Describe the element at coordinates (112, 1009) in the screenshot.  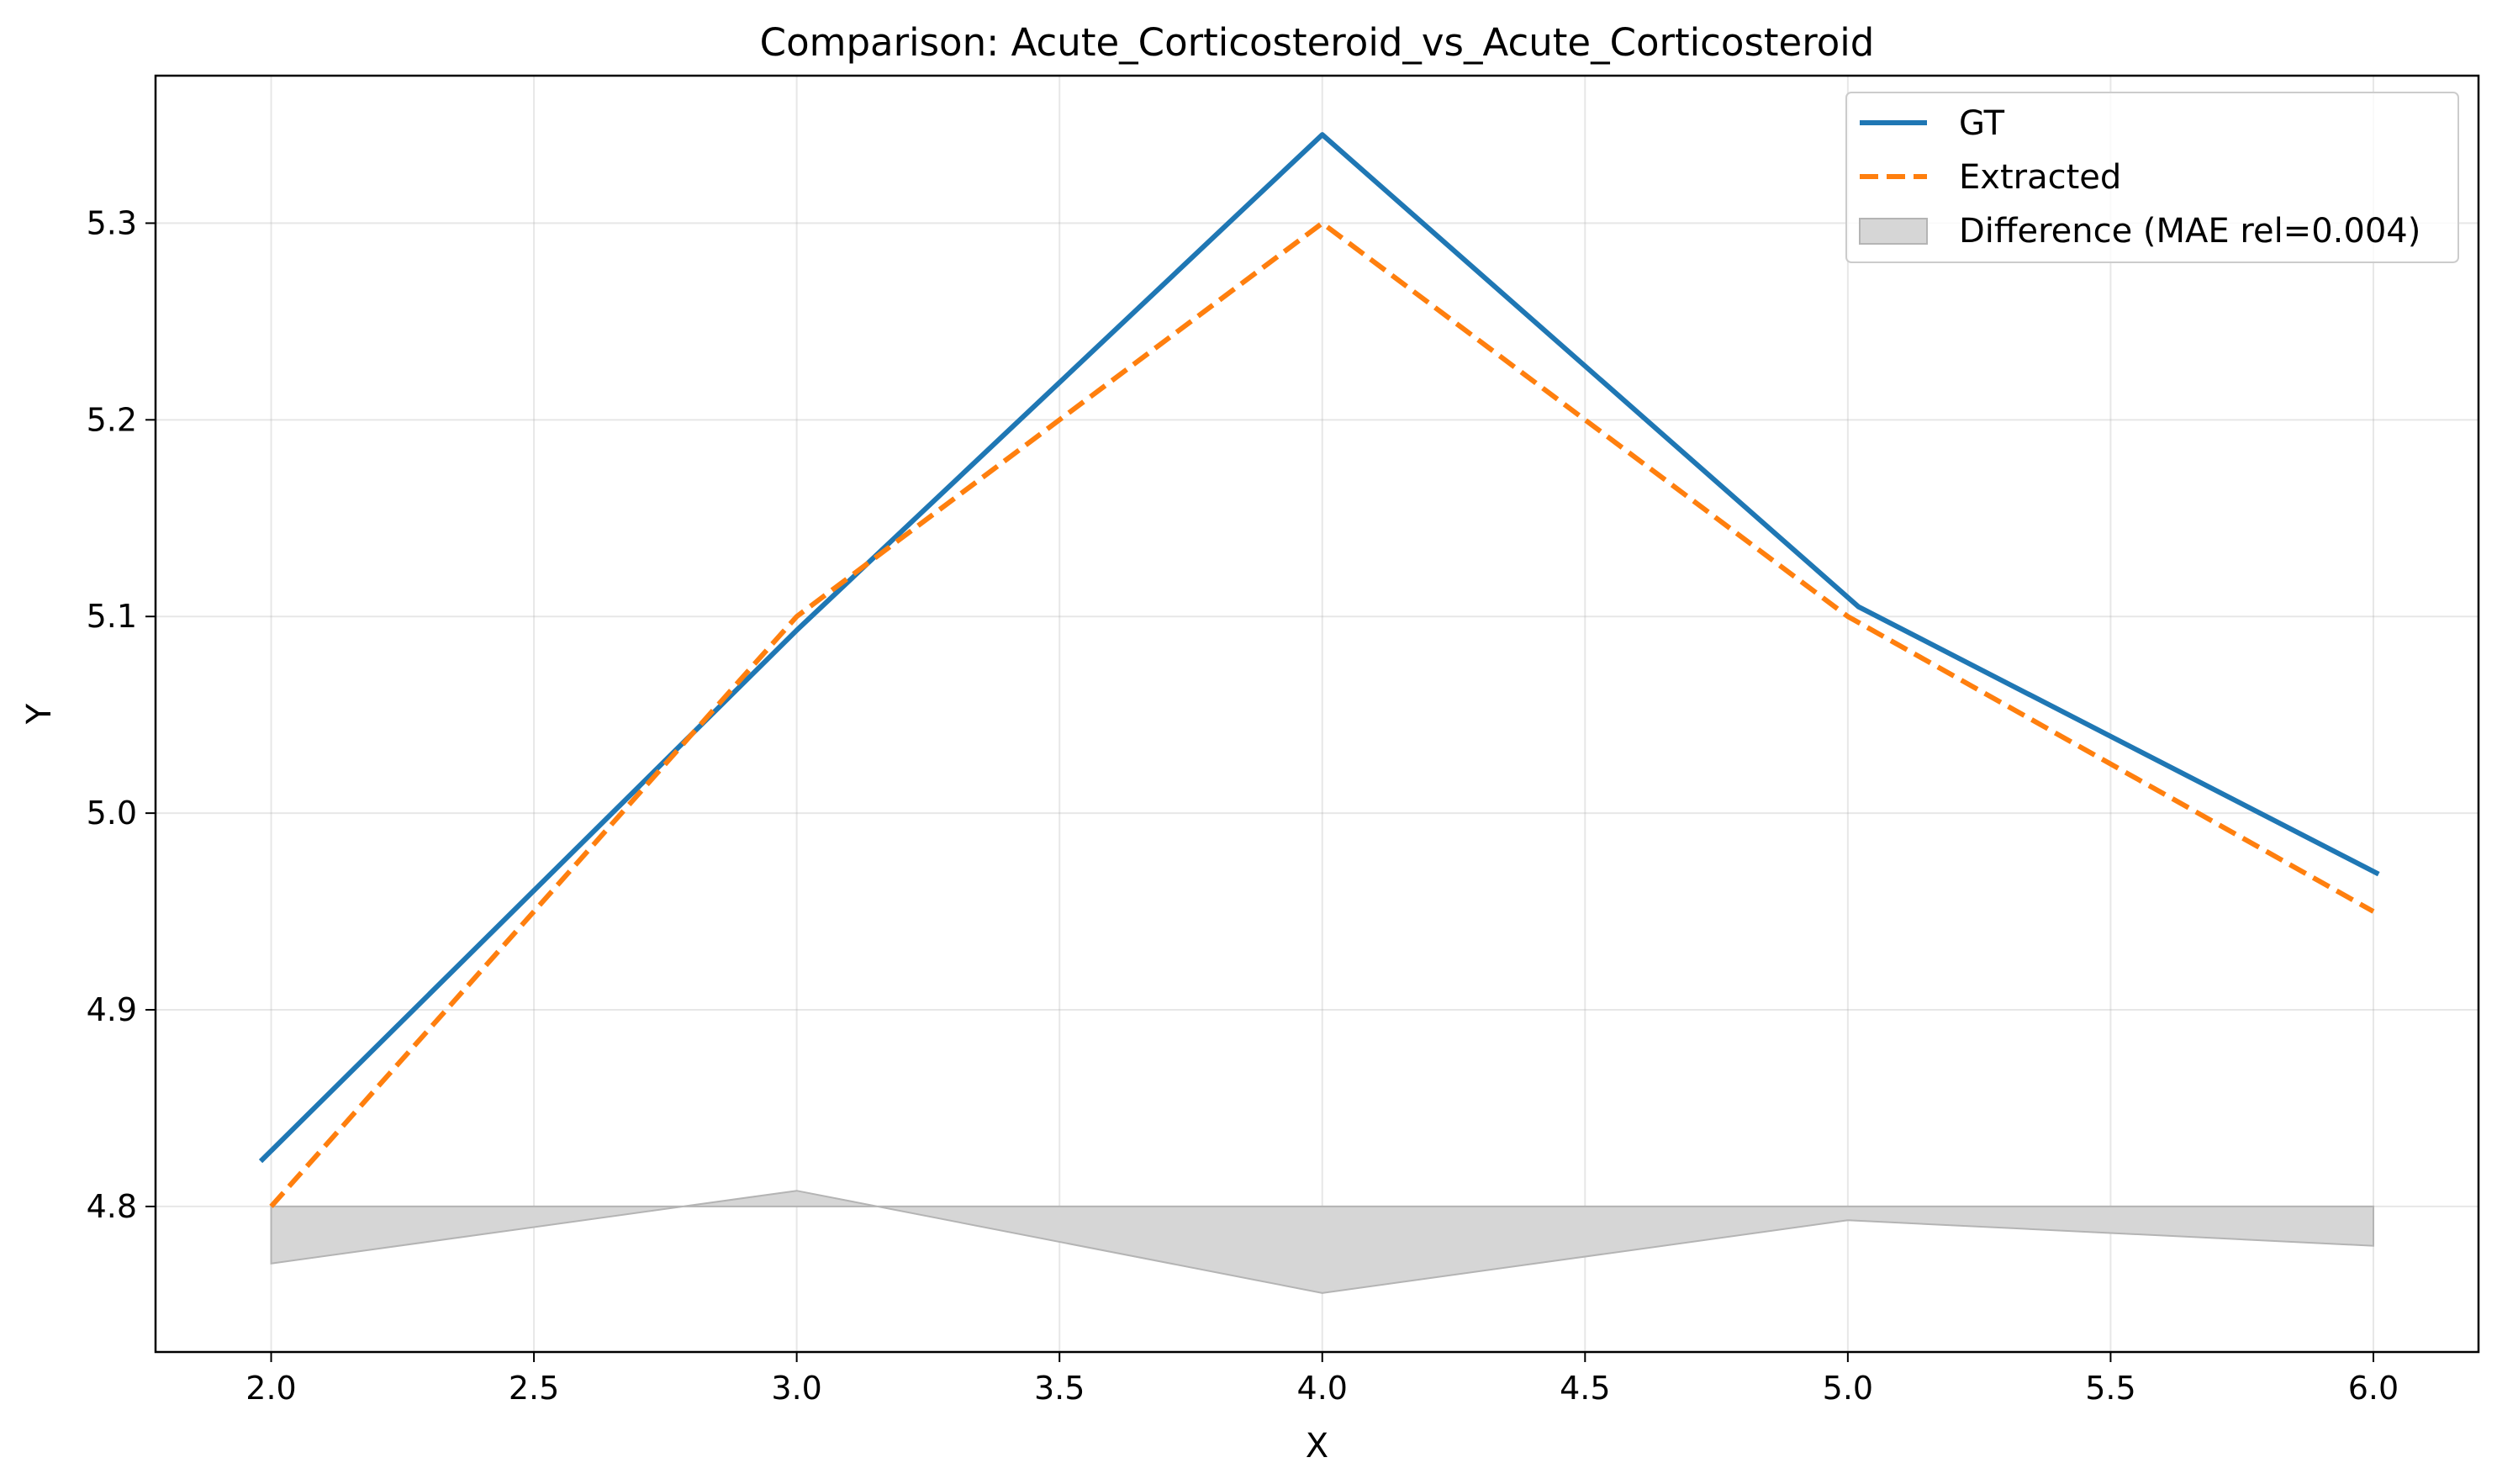
I see `y-tick-label: 4.9` at that location.